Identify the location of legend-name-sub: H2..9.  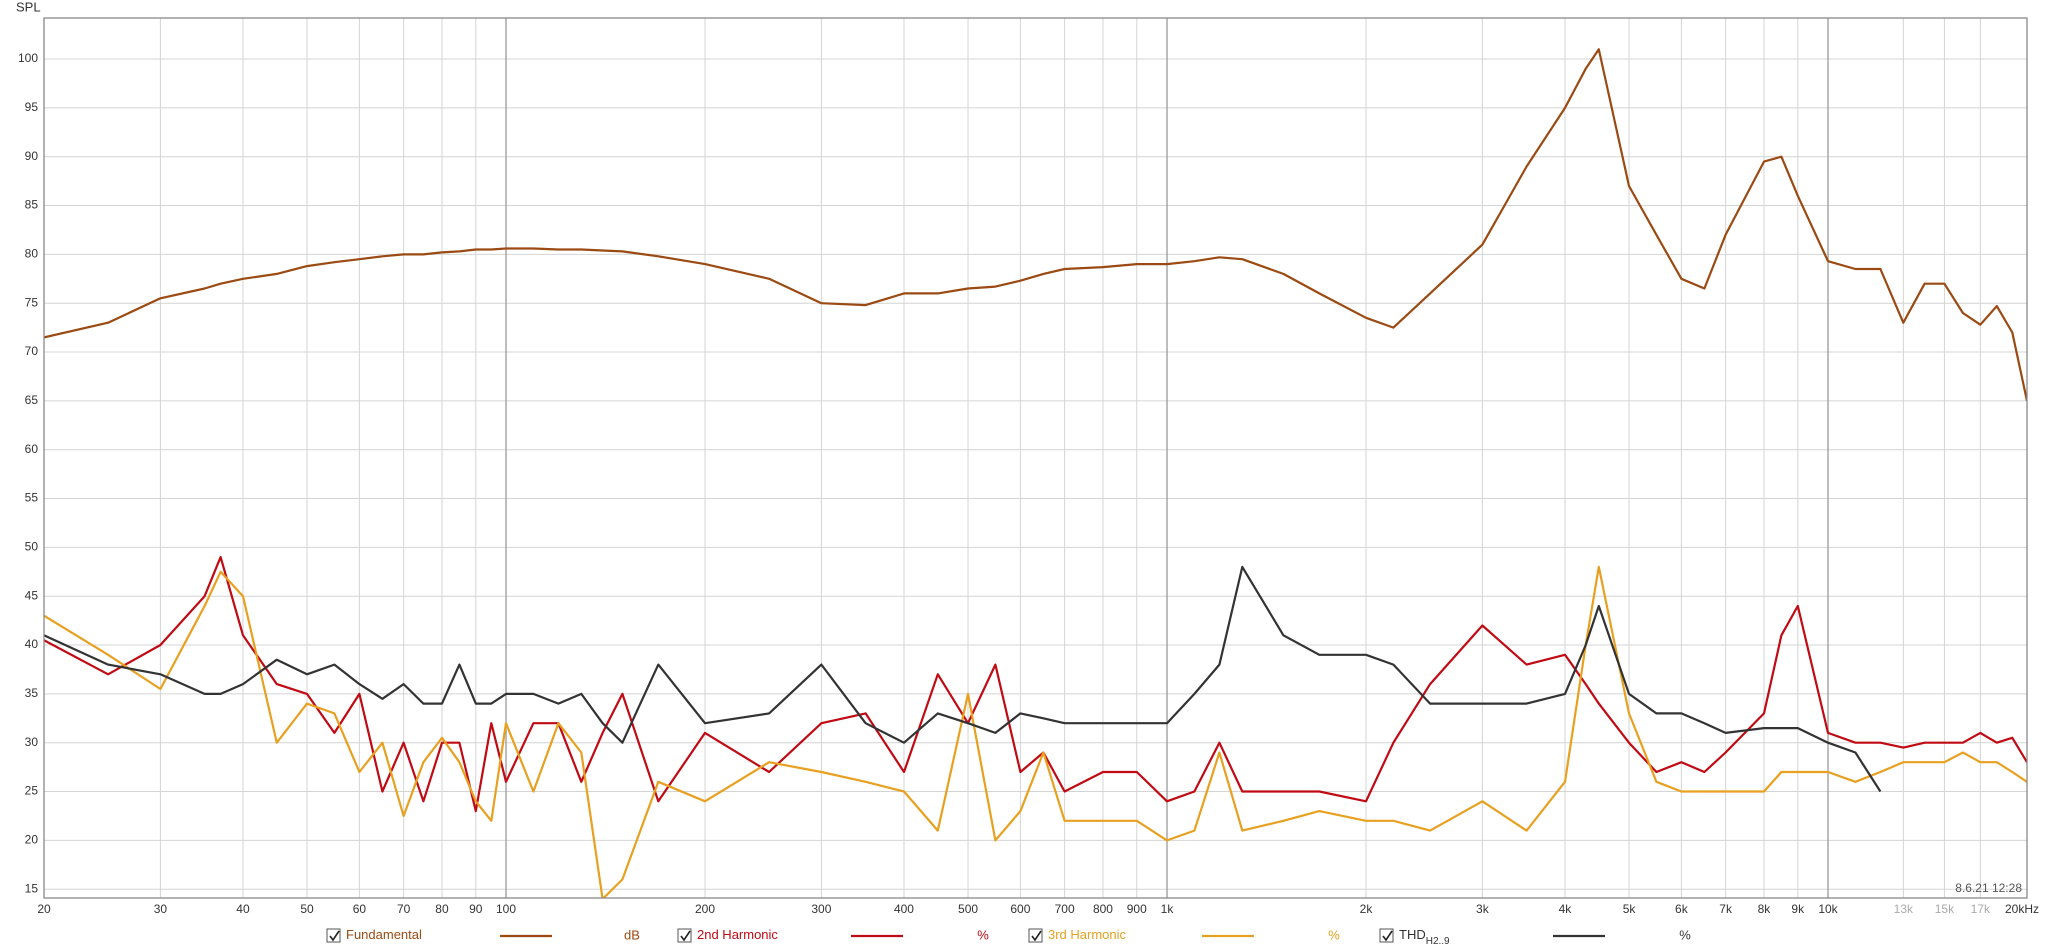
(1438, 941).